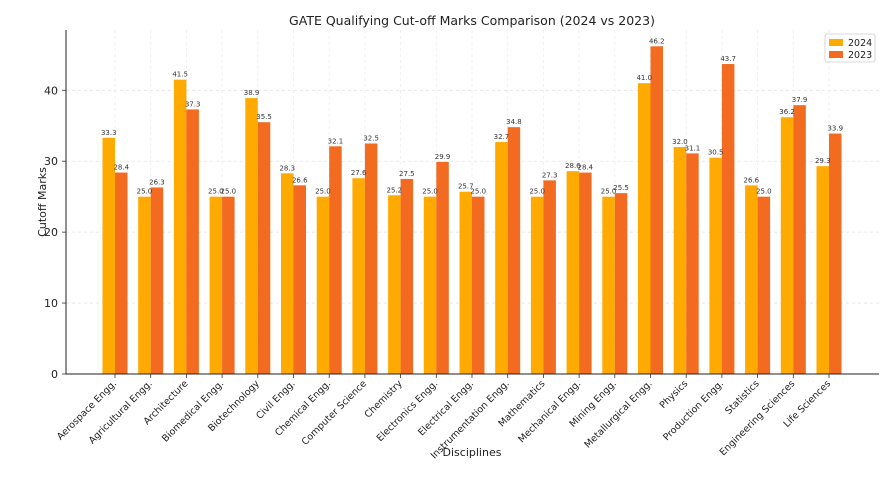 This screenshot has height=480, width=885. I want to click on data-label-2023: 26.3, so click(157, 182).